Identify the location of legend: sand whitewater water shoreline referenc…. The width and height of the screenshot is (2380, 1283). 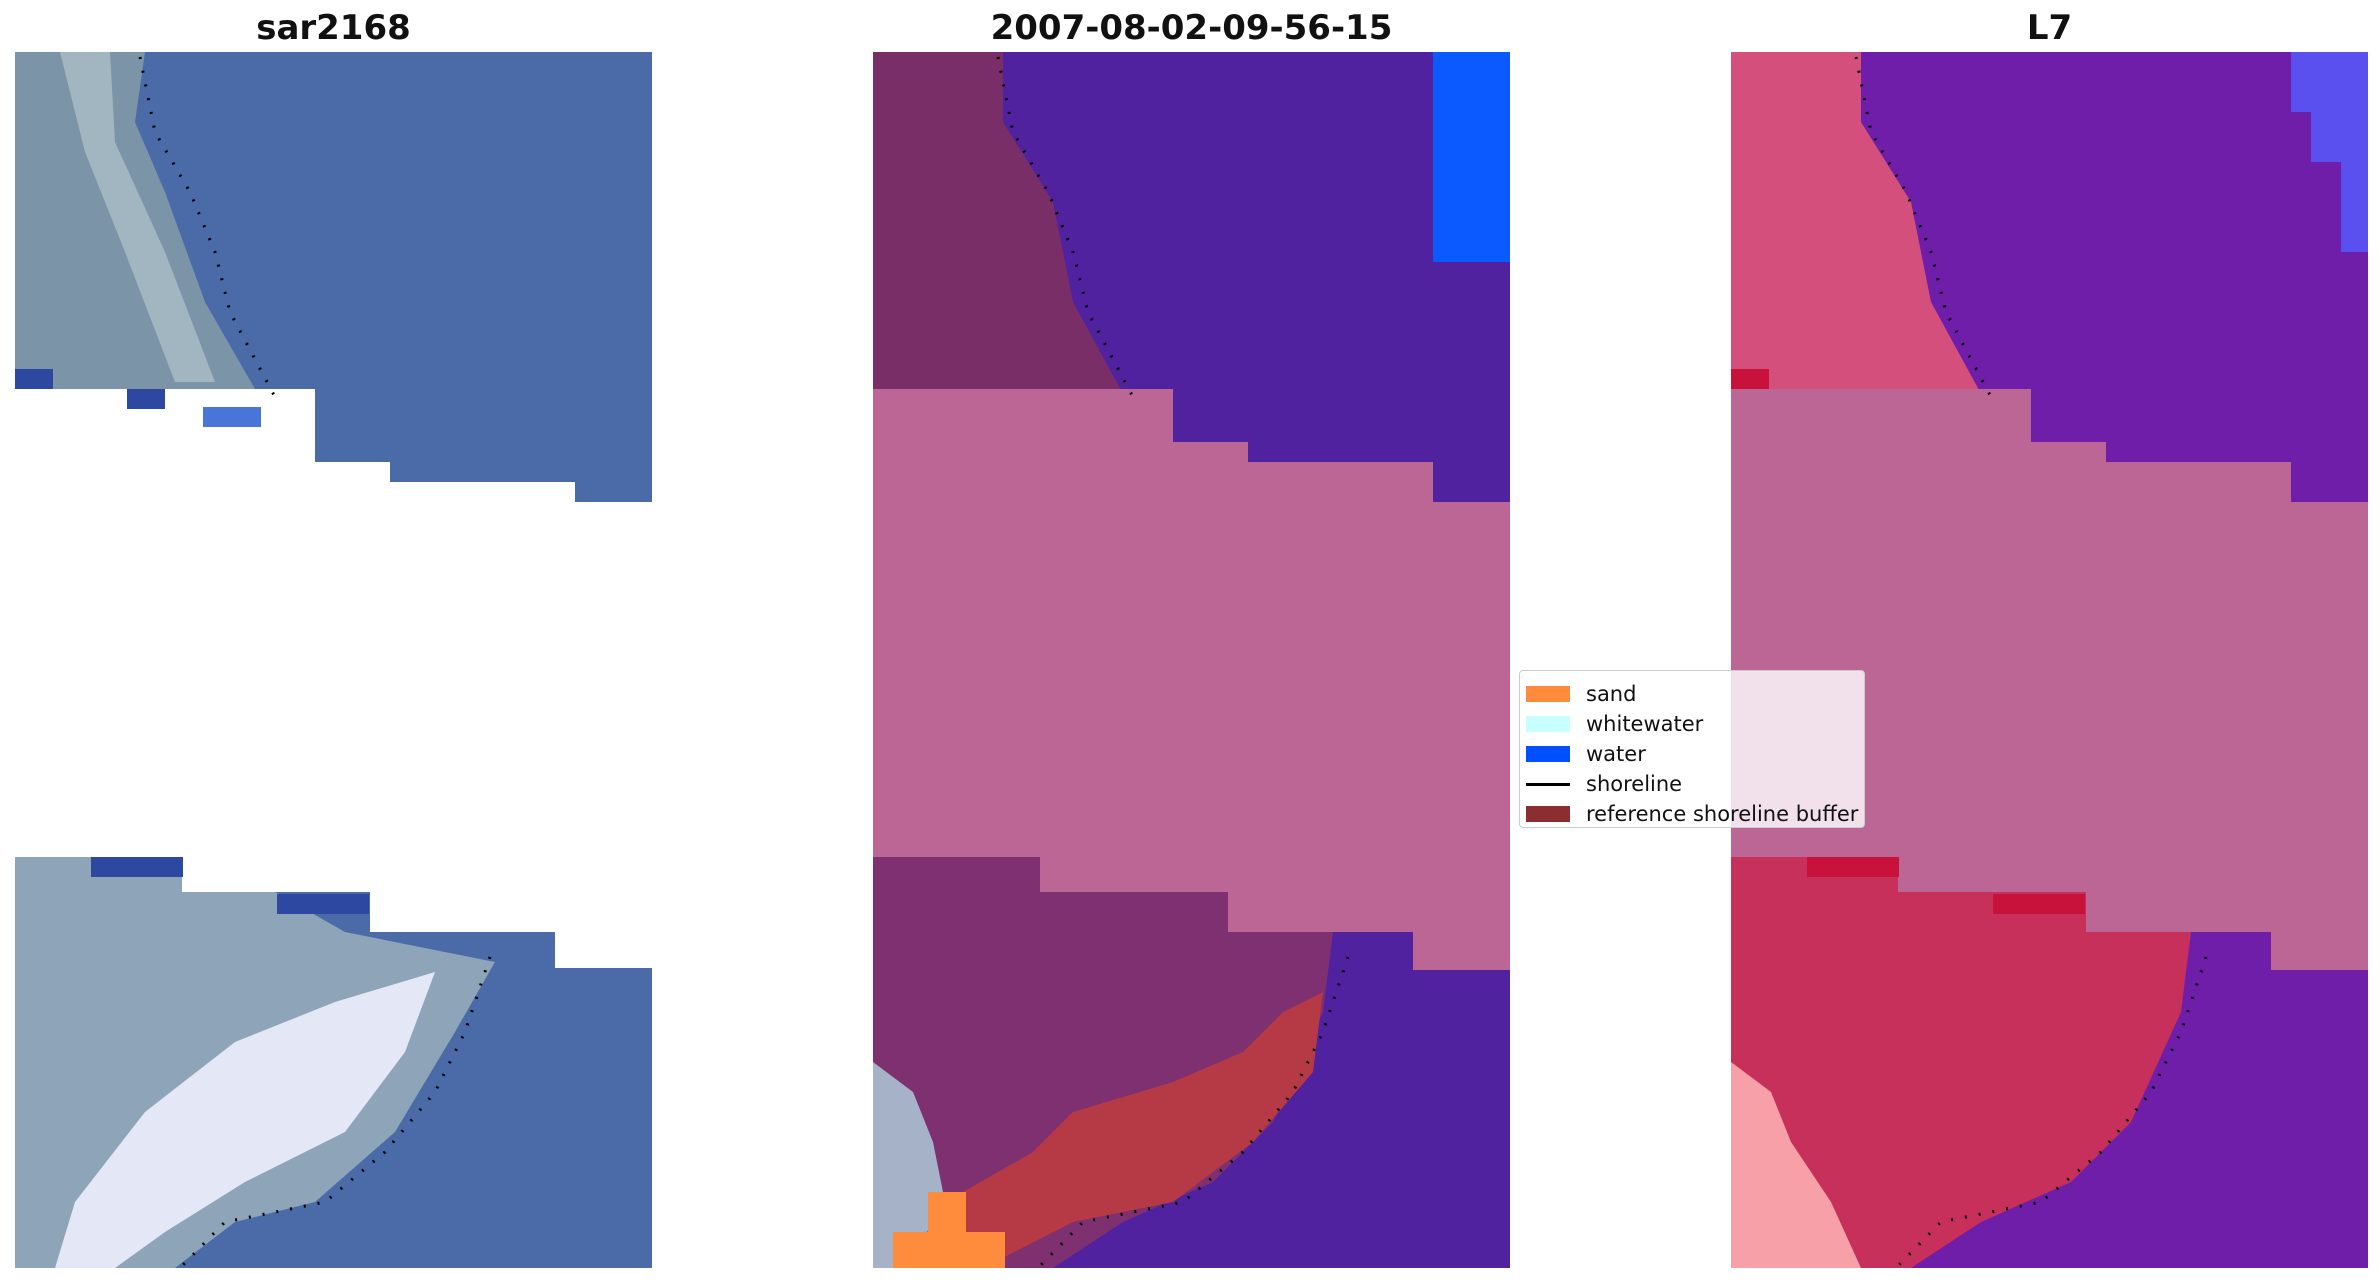
(1692, 749).